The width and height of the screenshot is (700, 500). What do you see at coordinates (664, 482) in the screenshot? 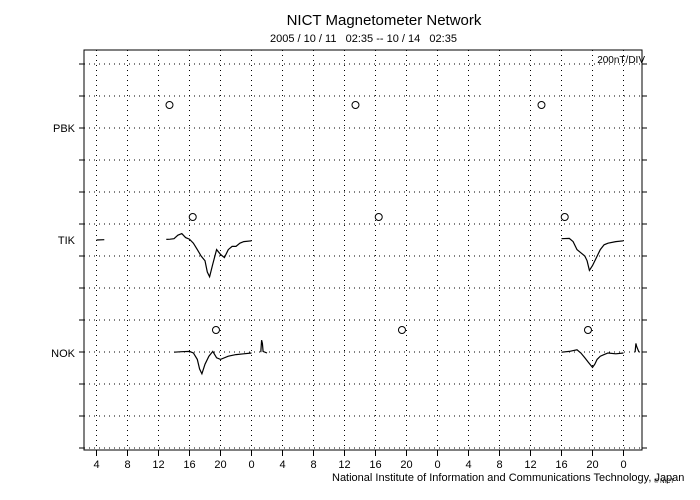
I see `footer-mark: © NICT` at bounding box center [664, 482].